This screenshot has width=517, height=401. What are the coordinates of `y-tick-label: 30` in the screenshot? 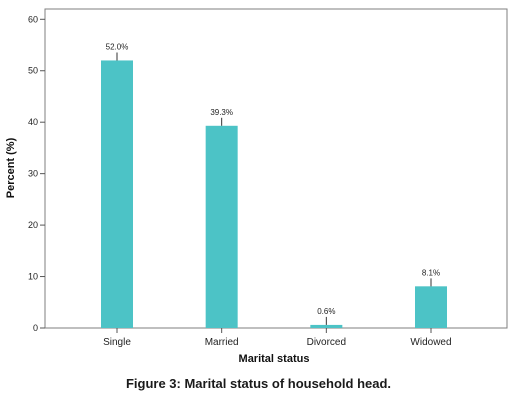 It's located at (33, 174).